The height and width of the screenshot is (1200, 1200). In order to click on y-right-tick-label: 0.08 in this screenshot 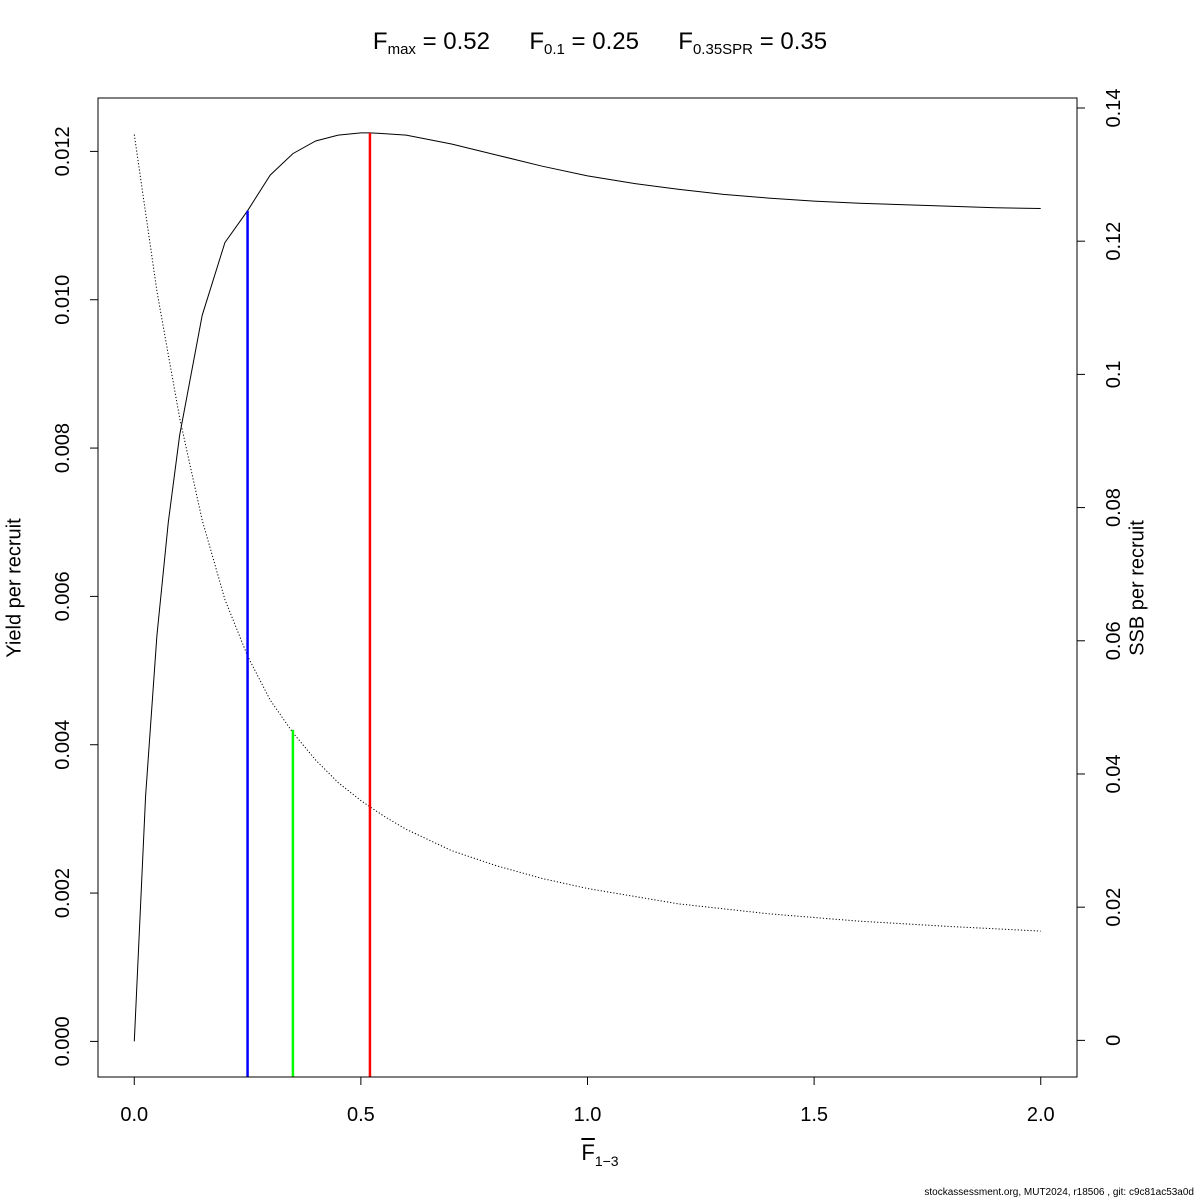, I will do `click(1114, 507)`.